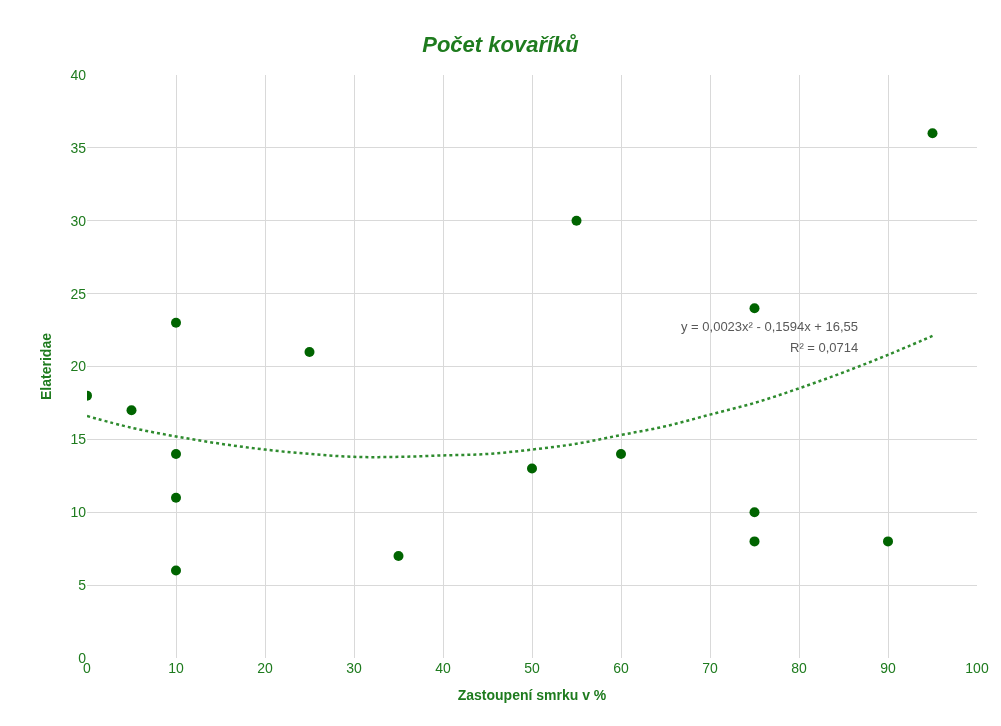 This screenshot has height=726, width=1001. Describe the element at coordinates (532, 668) in the screenshot. I see `x-tick-label: 50` at that location.